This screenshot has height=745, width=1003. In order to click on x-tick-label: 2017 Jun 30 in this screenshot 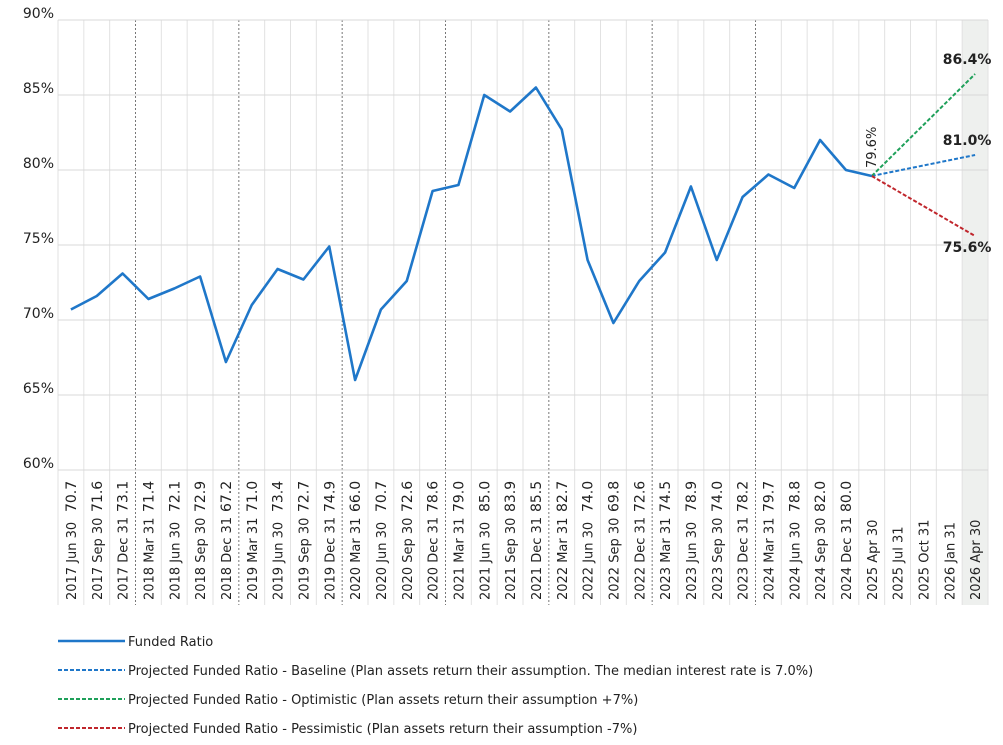, I will do `click(72, 561)`.